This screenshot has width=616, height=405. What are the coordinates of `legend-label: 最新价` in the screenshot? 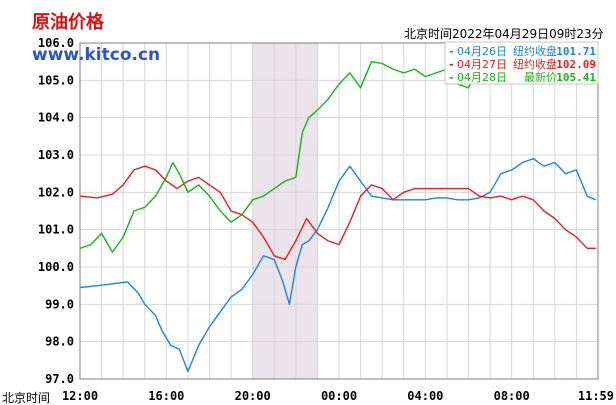 It's located at (540, 77).